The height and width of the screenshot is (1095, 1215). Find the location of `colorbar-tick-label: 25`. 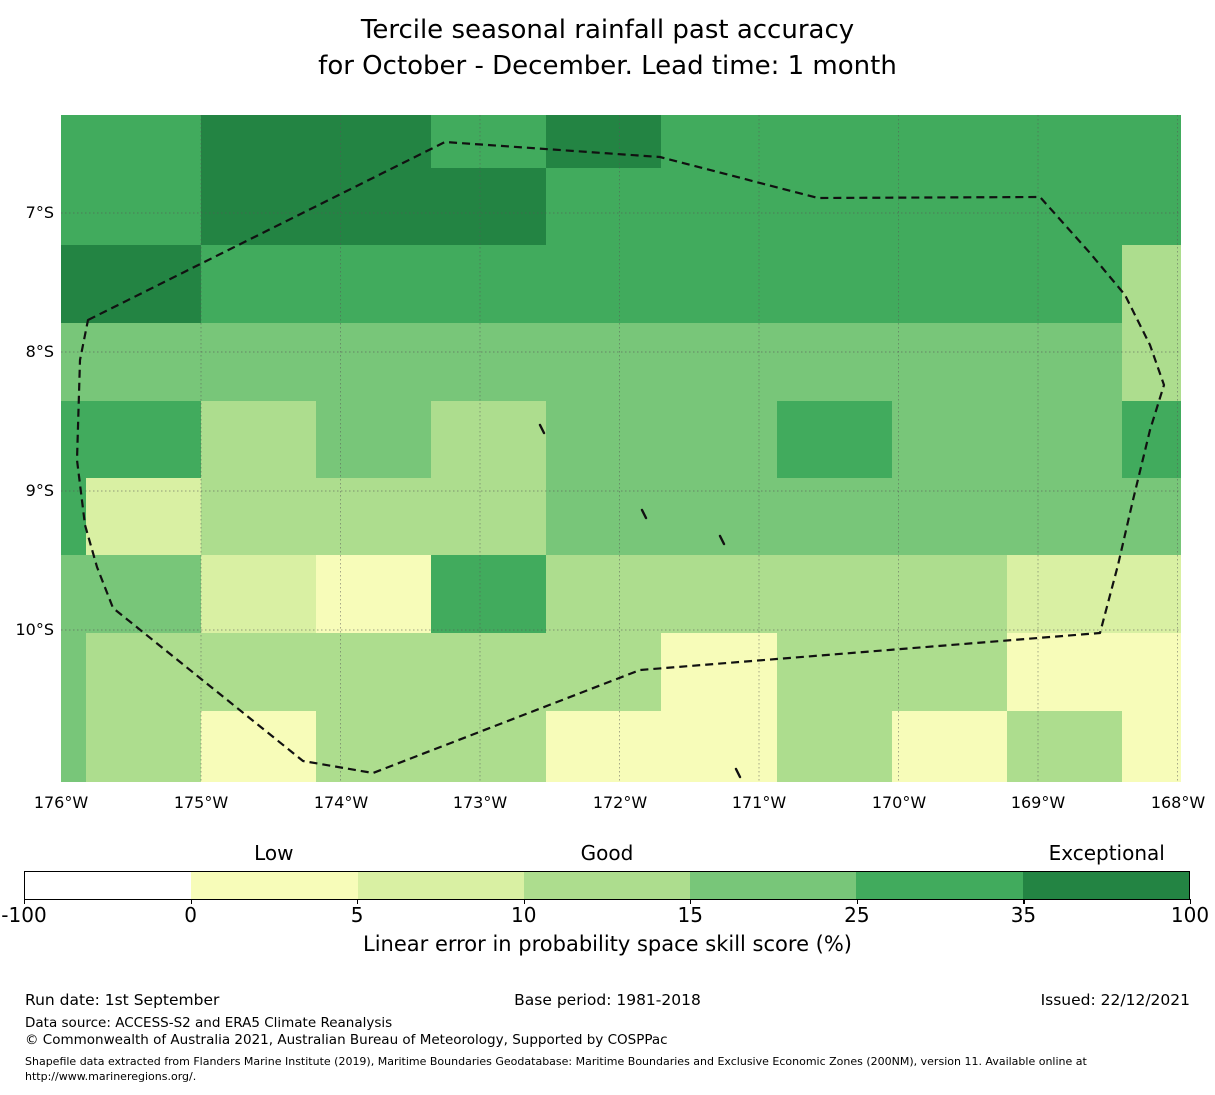

colorbar-tick-label: 25 is located at coordinates (857, 915).